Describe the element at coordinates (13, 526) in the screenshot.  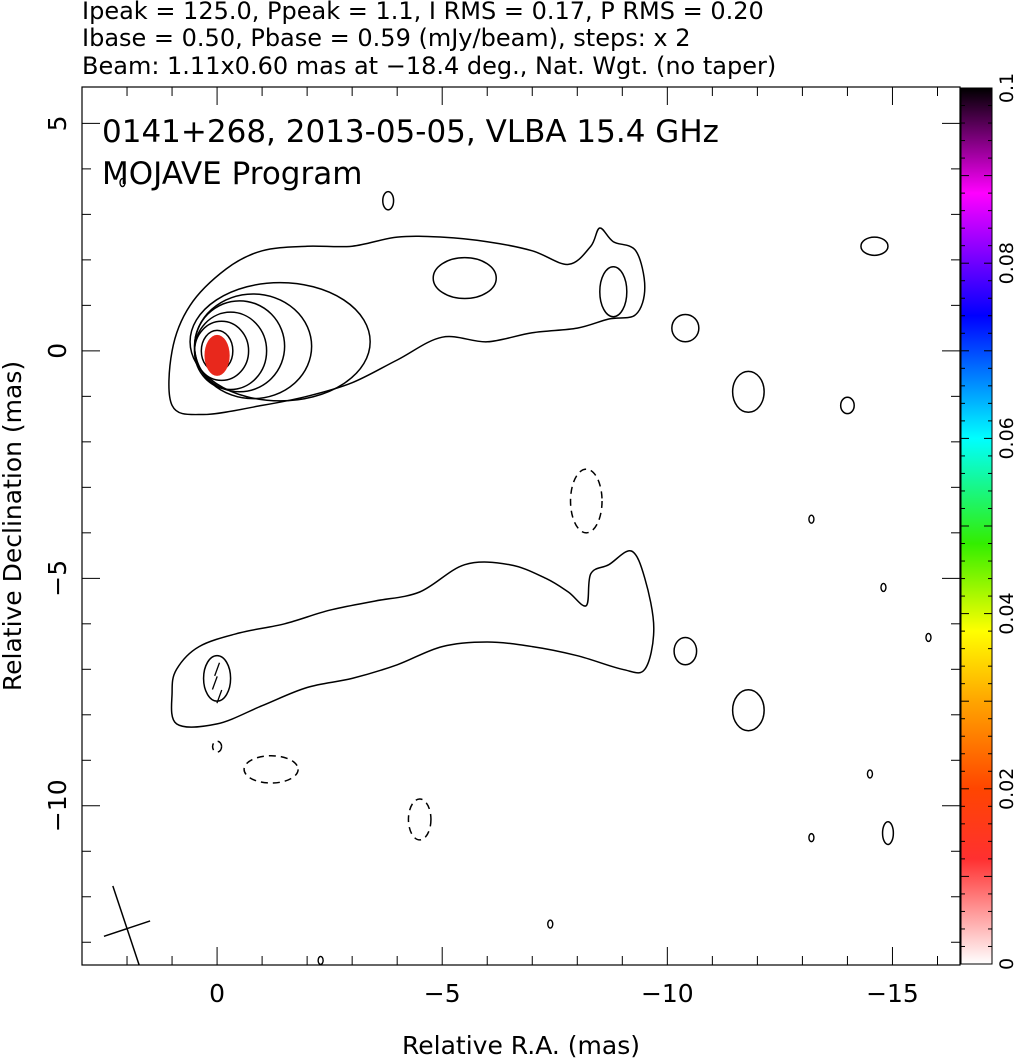
I see `y-axis-title: Relative Declination (mas)` at that location.